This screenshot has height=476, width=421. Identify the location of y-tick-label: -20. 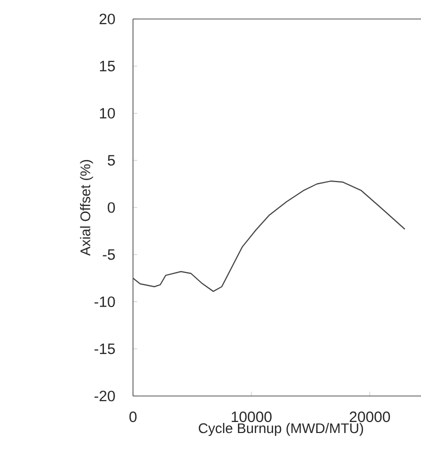
(104, 396).